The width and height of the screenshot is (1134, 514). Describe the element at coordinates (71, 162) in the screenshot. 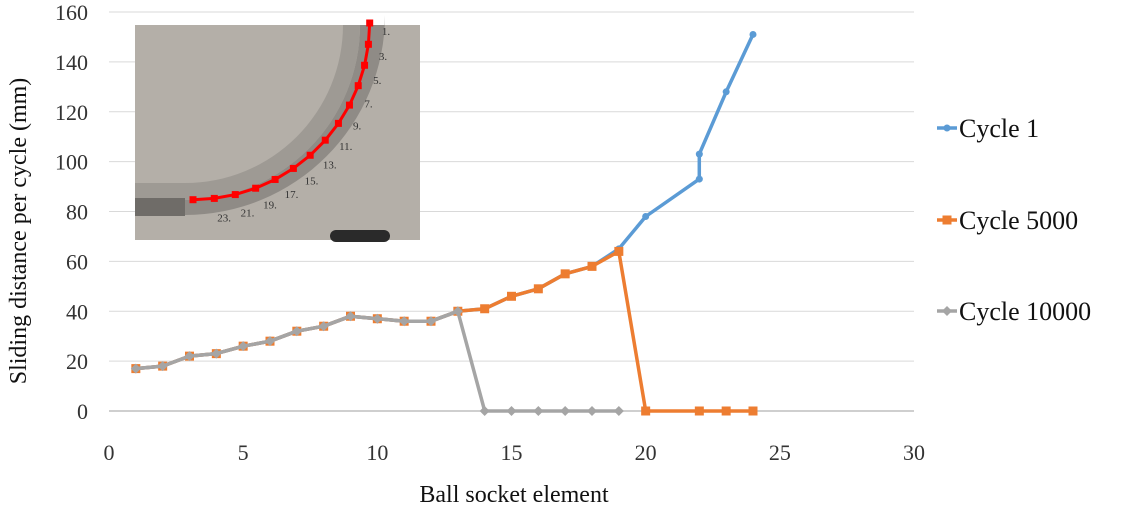

I see `y-tick-label: 100` at that location.